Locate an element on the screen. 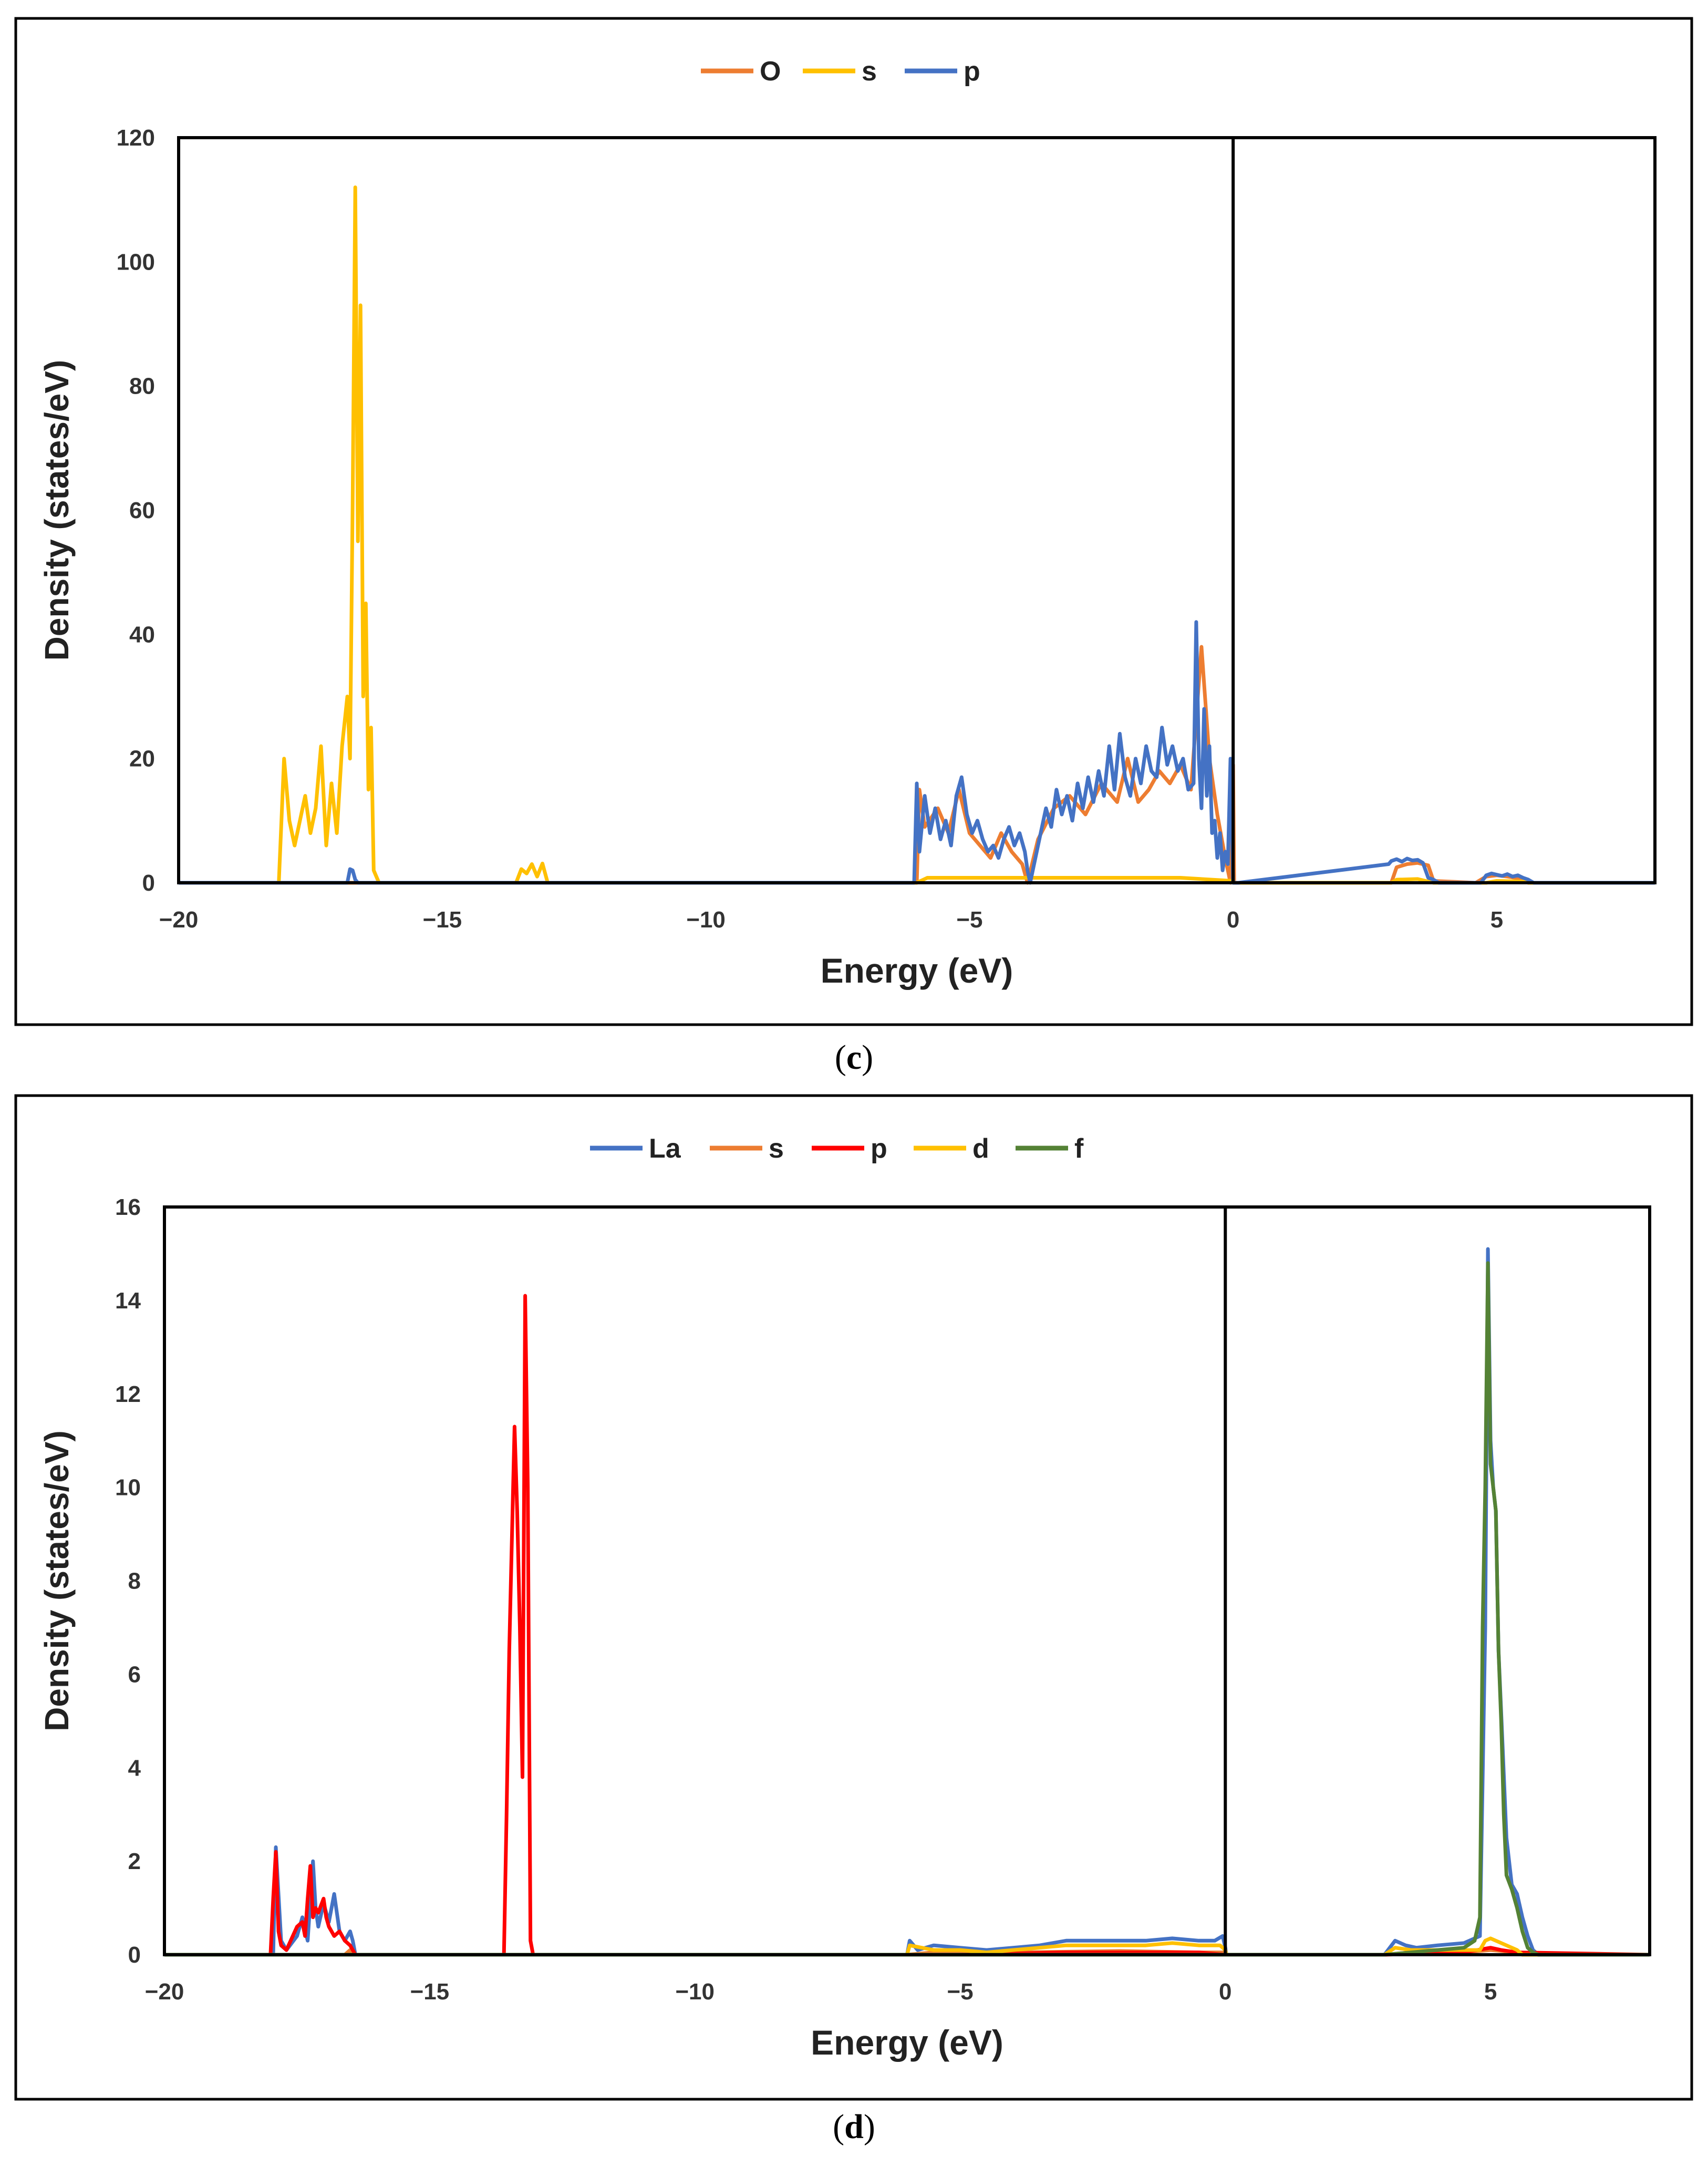  panel-label-c: c is located at coordinates (854, 1057).